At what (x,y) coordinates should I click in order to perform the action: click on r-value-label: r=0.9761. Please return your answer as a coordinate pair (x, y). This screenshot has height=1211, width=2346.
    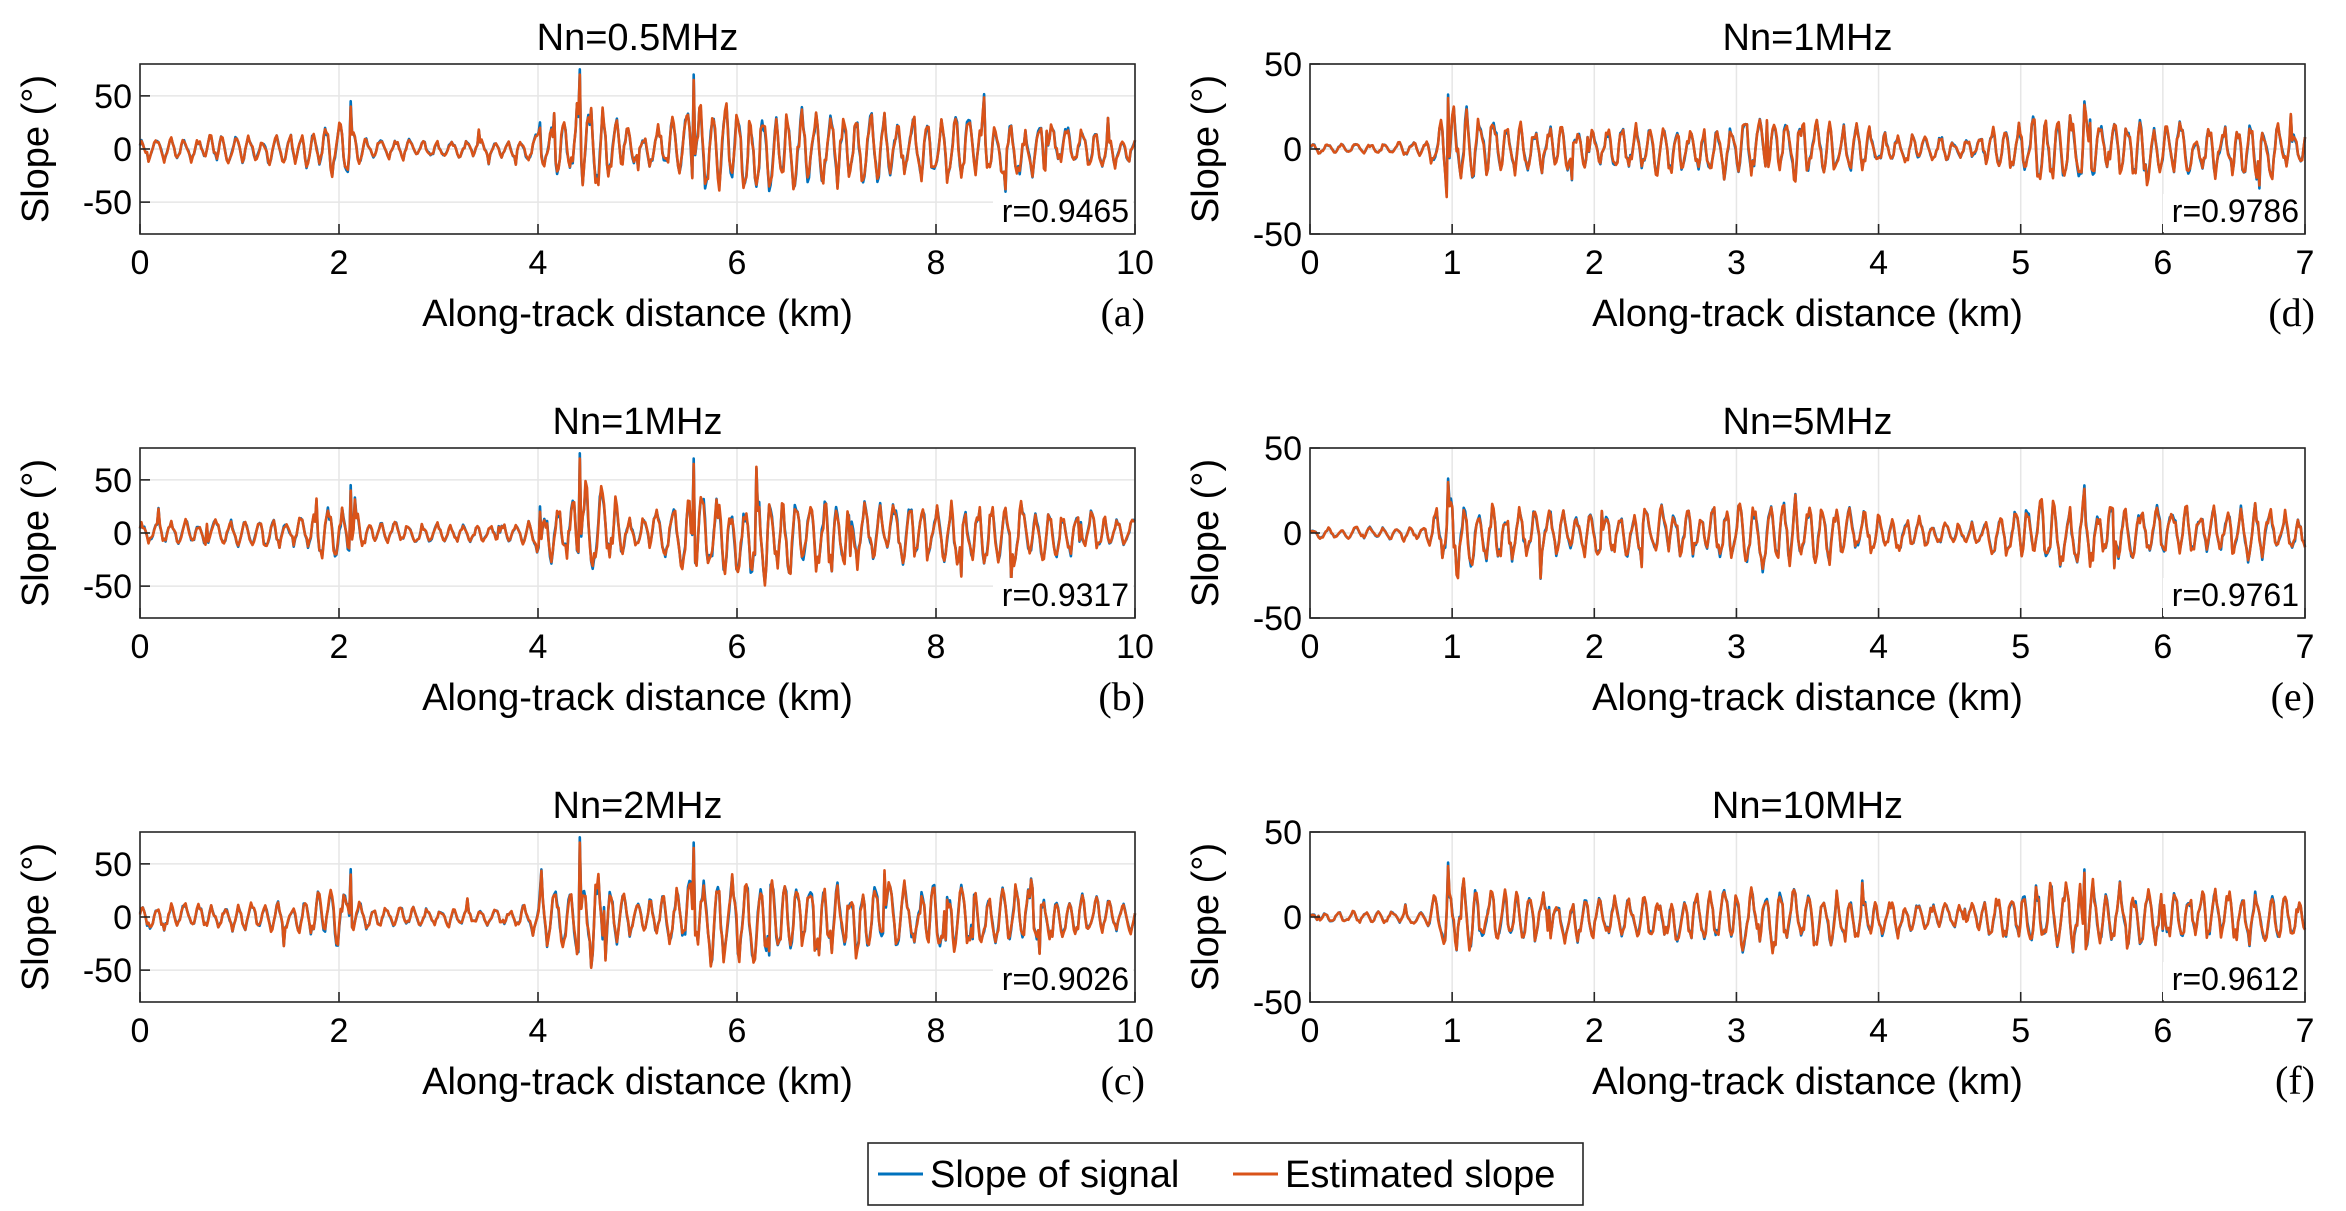
    Looking at the image, I should click on (2235, 595).